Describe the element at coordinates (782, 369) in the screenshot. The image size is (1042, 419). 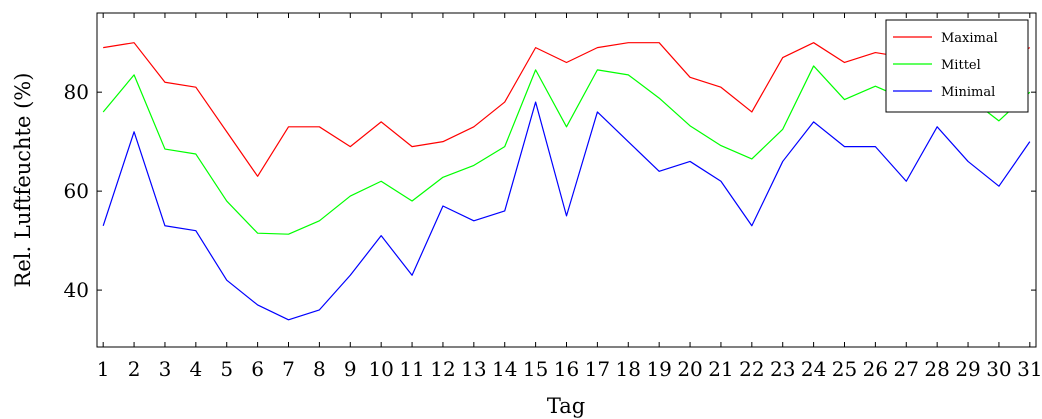
I see `x-tick-label: 23` at that location.